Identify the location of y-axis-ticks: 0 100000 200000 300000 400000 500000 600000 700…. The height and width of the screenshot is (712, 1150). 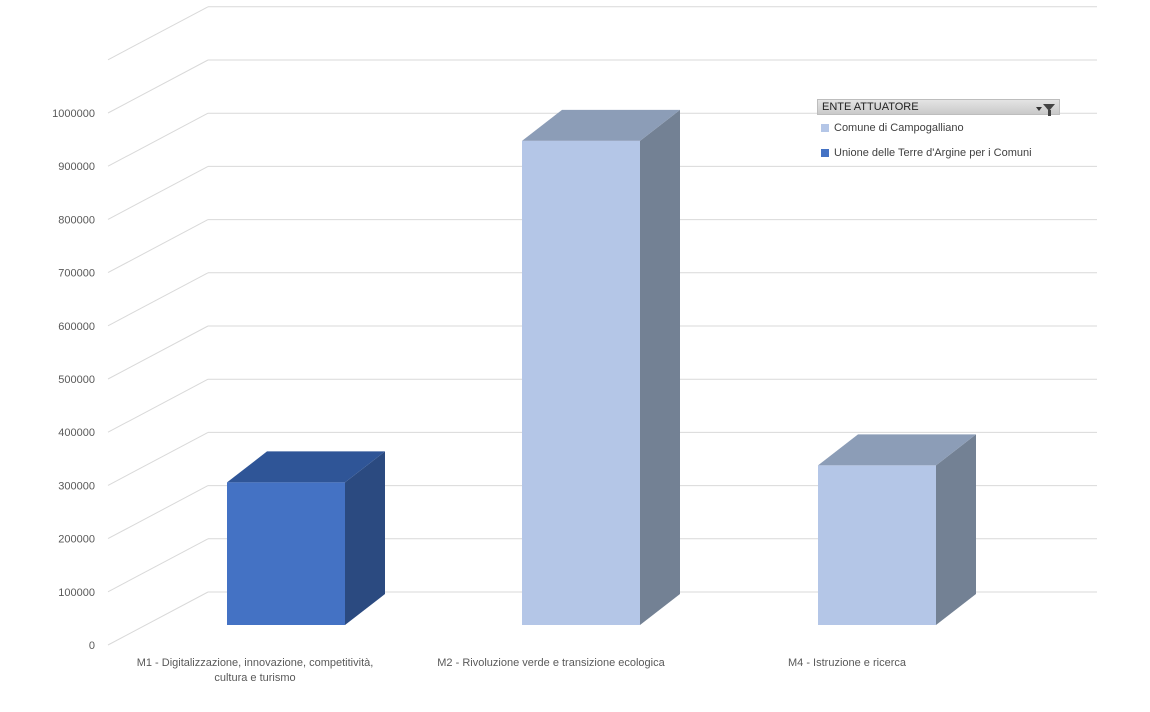
(73, 380).